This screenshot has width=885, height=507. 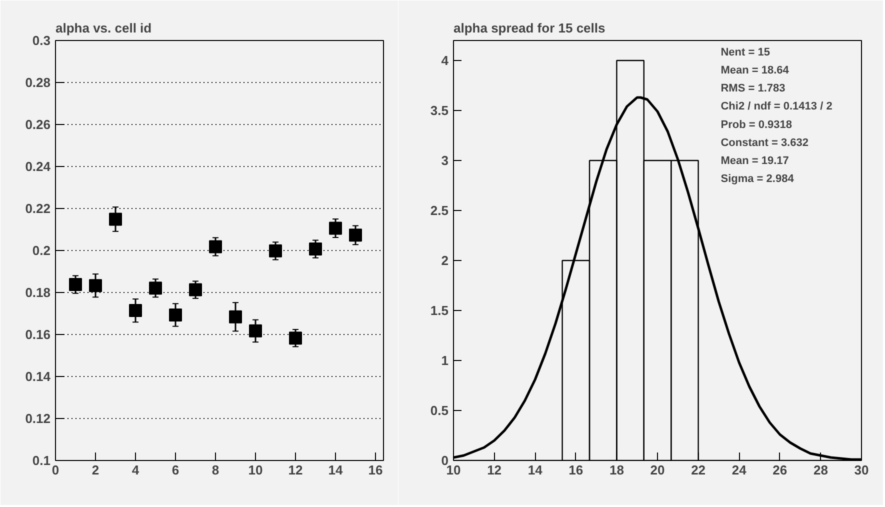 I want to click on chart-title: alpha spread for 15 cells, so click(x=530, y=28).